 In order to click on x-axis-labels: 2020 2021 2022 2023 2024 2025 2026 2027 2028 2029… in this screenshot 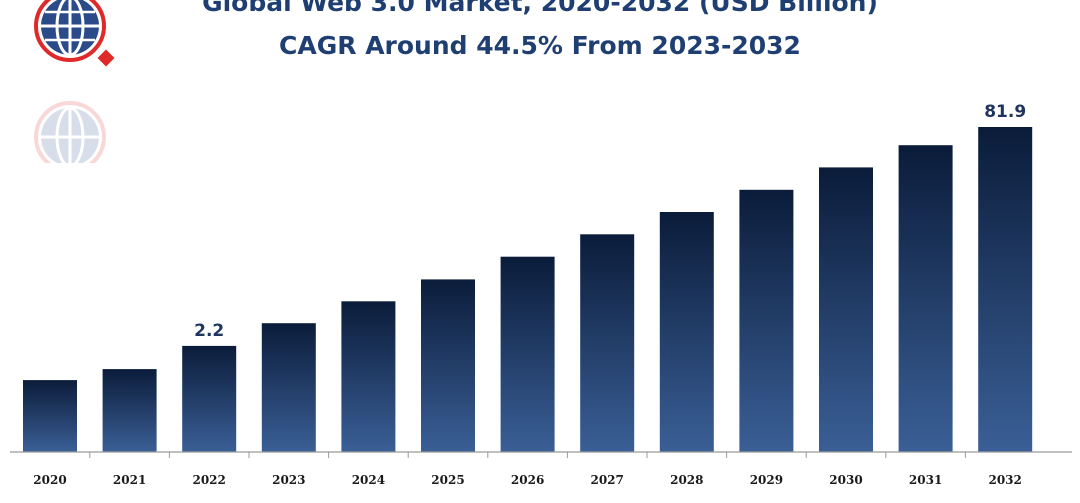, I will do `click(527, 480)`.